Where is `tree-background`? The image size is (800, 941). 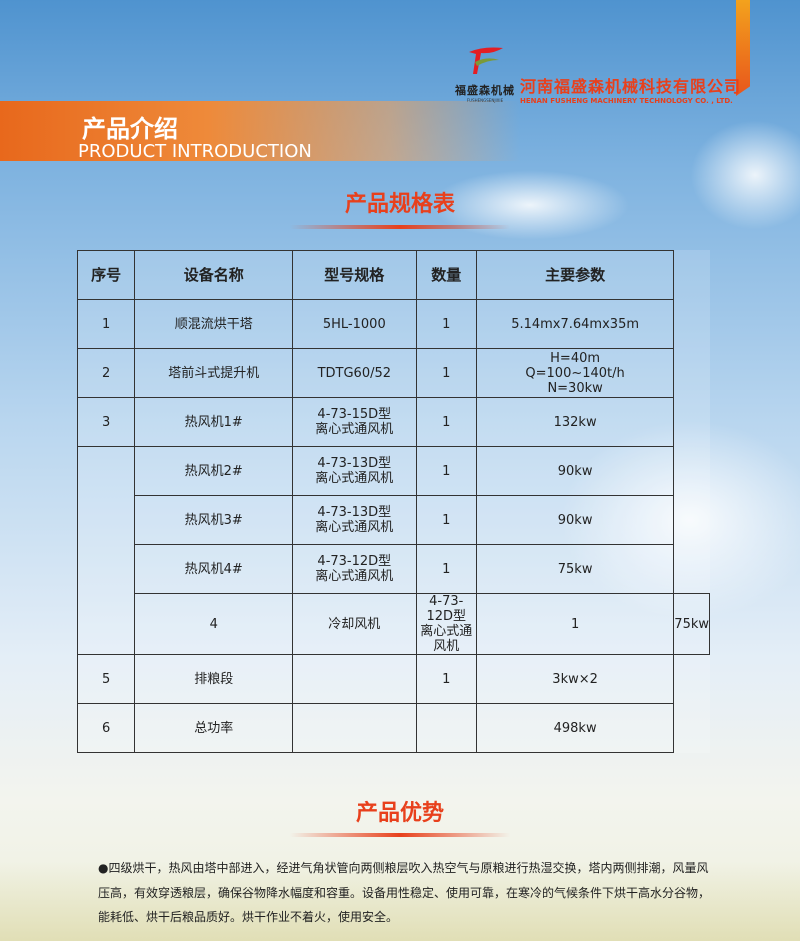 tree-background is located at coordinates (400, 901).